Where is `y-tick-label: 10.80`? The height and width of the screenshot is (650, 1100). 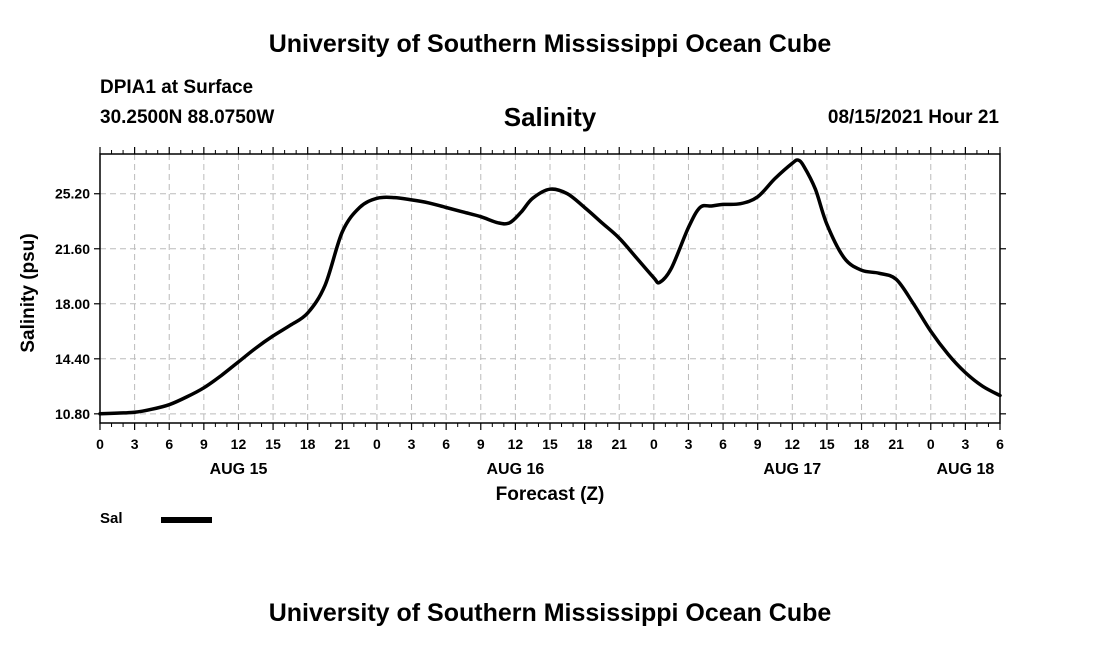 y-tick-label: 10.80 is located at coordinates (72, 414).